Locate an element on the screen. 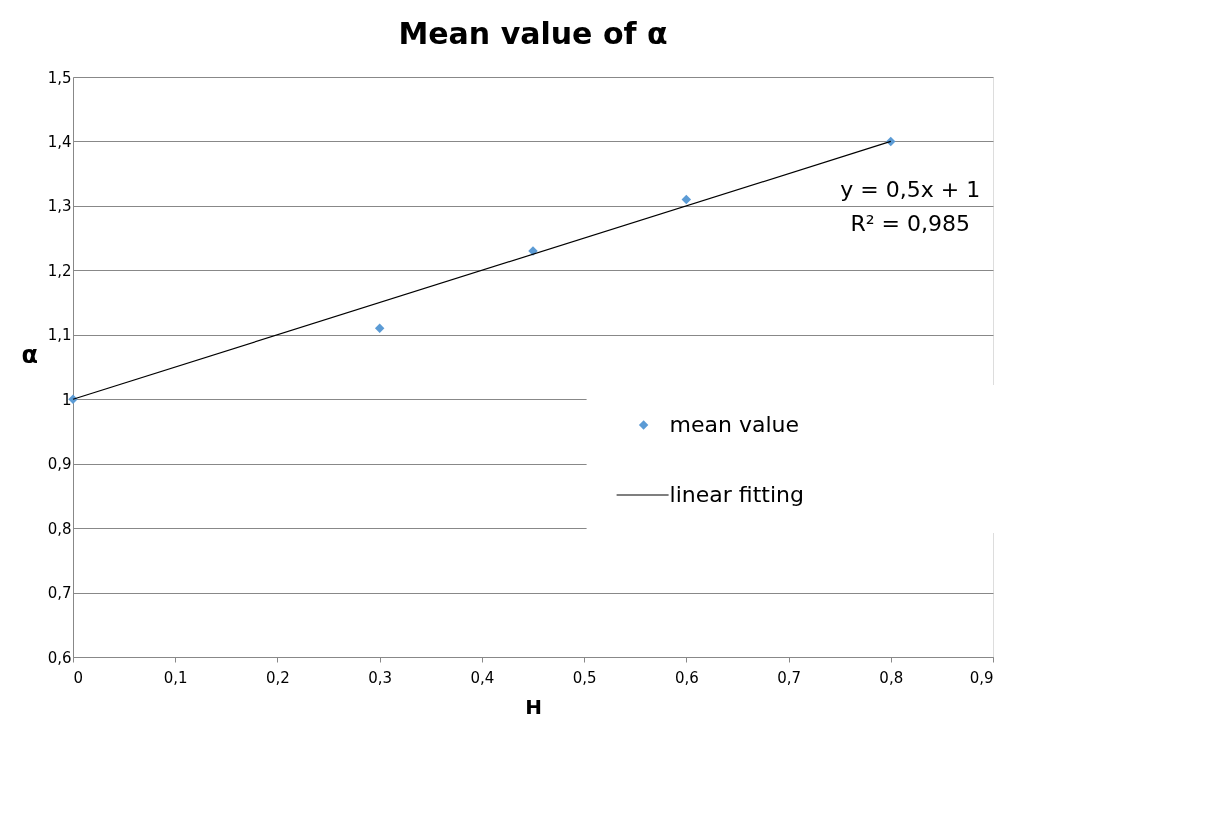 Image resolution: width=1218 pixels, height=834 pixels. x-axis-title: H is located at coordinates (533, 706).